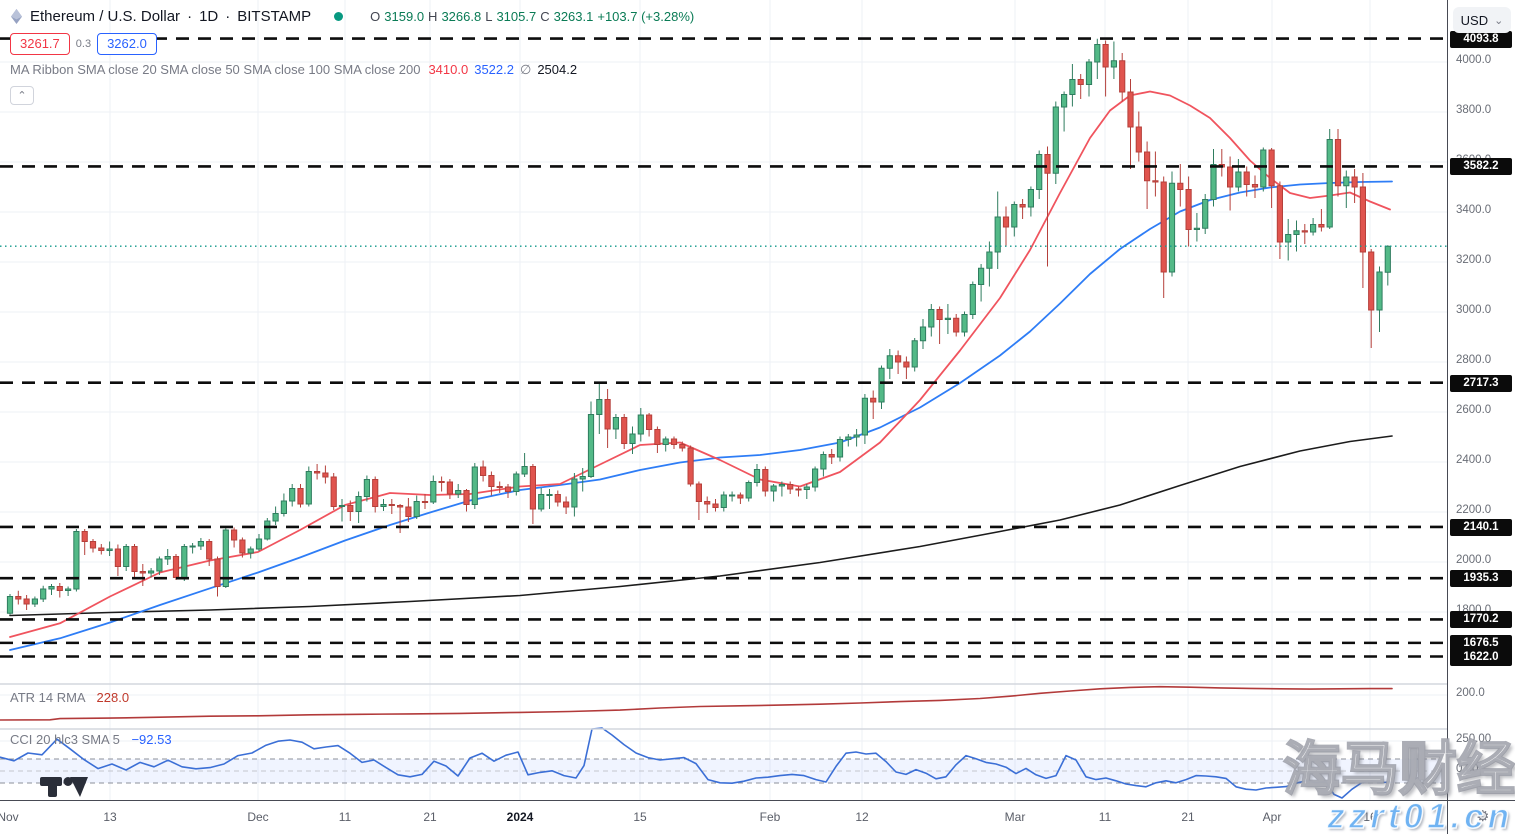  I want to click on close-label: C, so click(545, 16).